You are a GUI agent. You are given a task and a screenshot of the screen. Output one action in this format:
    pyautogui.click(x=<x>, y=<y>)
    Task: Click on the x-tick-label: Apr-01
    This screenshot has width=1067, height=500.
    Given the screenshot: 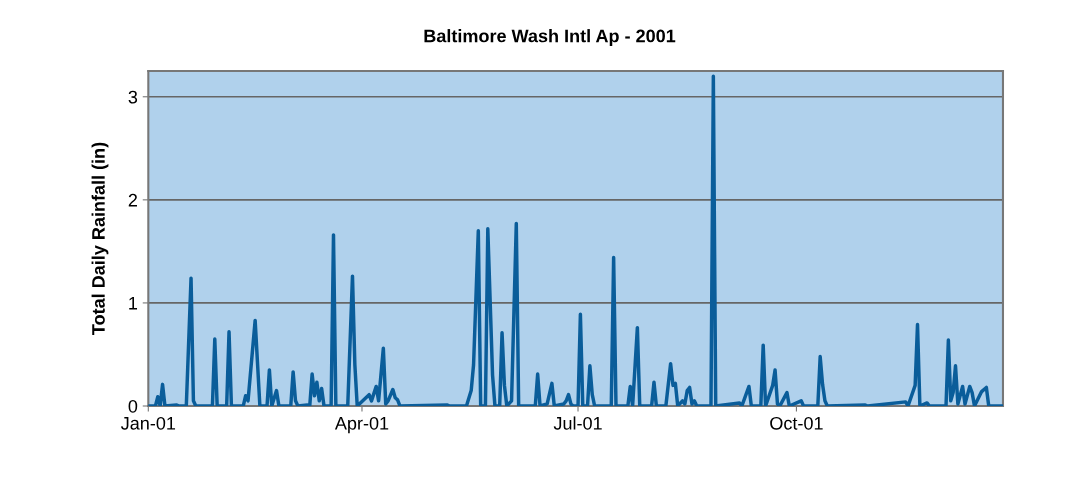 What is the action you would take?
    pyautogui.click(x=361, y=425)
    